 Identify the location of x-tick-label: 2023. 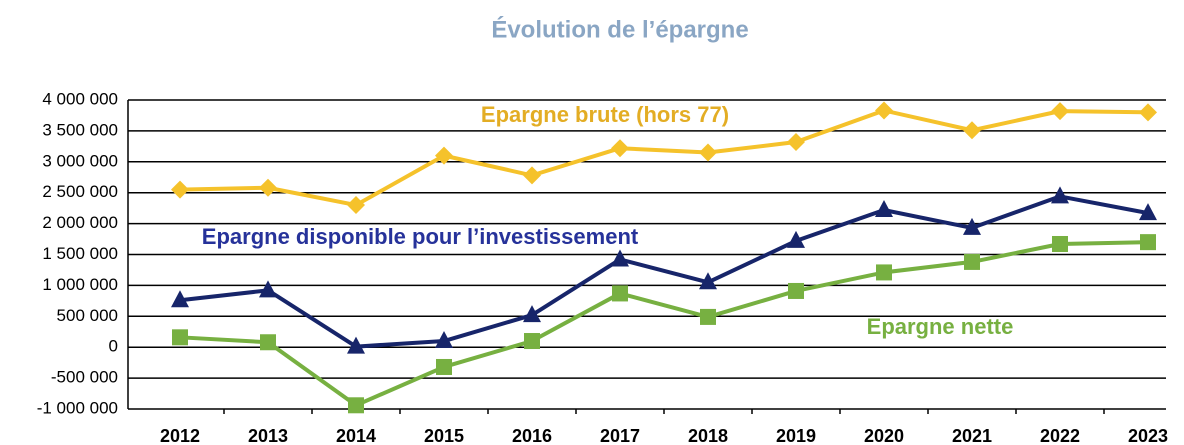
(1148, 435).